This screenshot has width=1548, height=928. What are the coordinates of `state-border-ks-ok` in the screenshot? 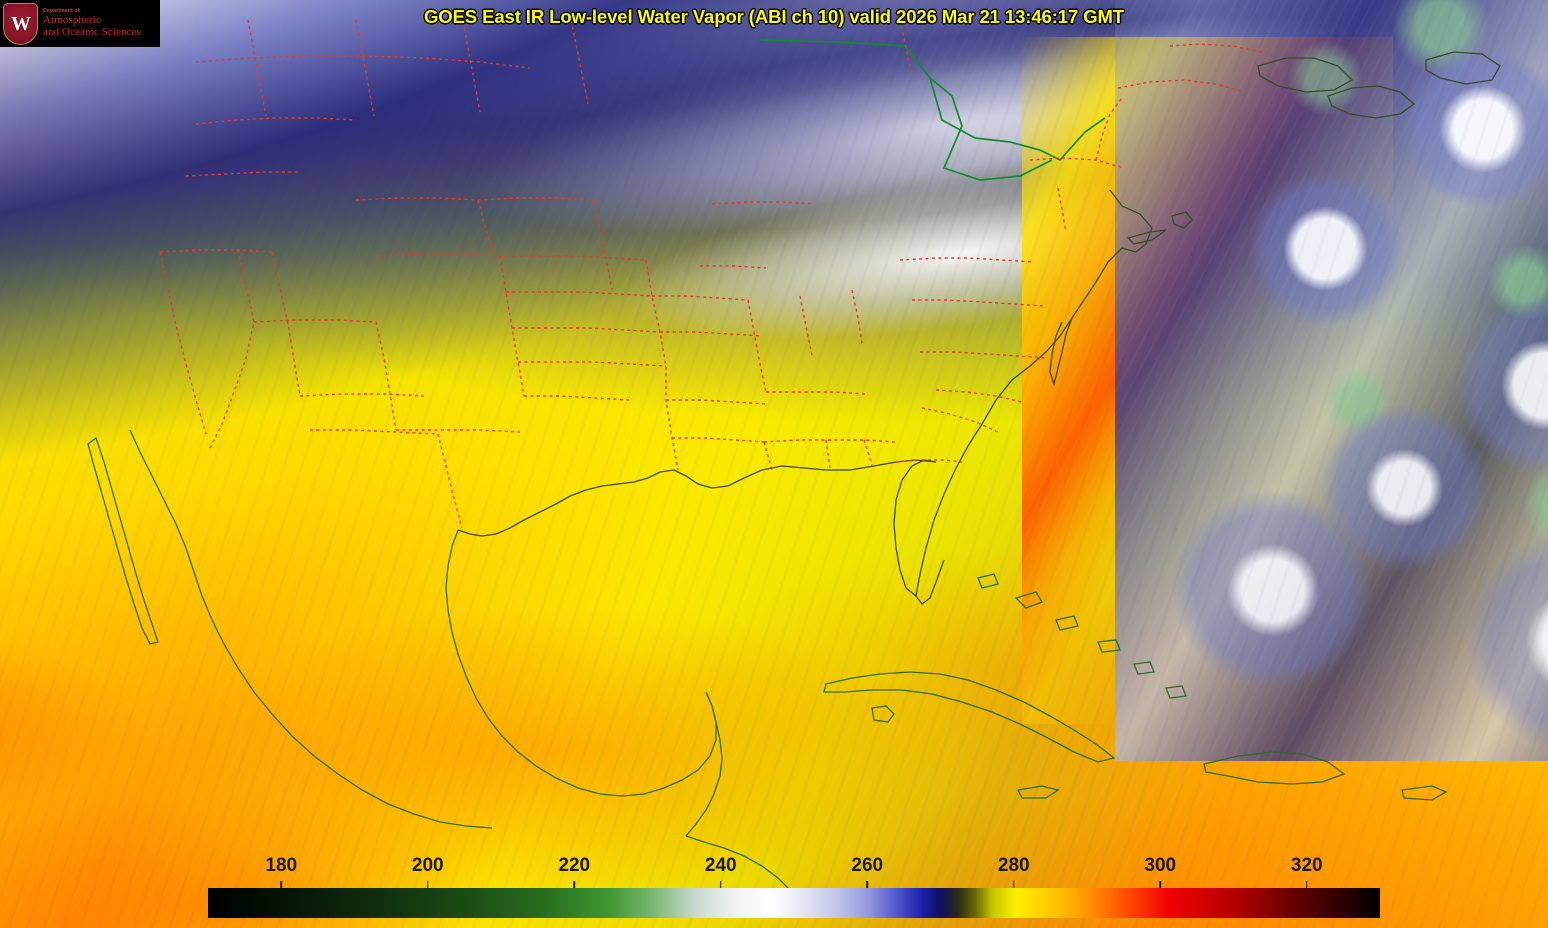 It's located at (592, 364).